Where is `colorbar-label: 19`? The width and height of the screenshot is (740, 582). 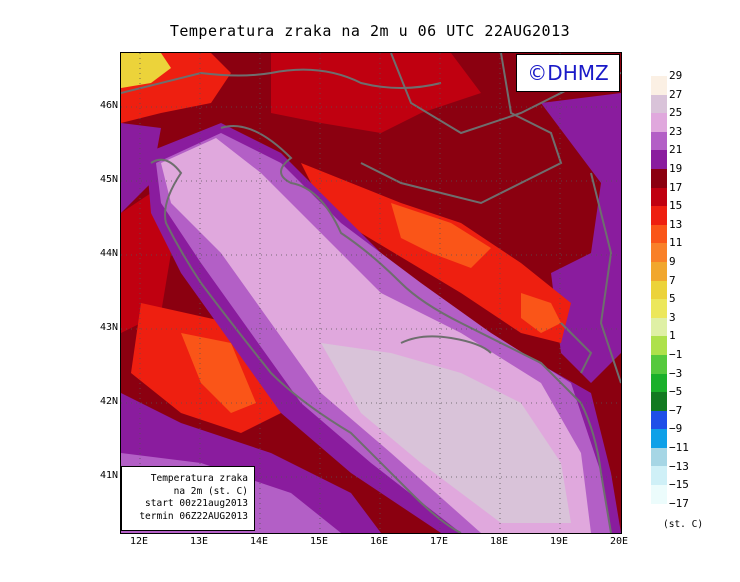 colorbar-label: 19 is located at coordinates (676, 168).